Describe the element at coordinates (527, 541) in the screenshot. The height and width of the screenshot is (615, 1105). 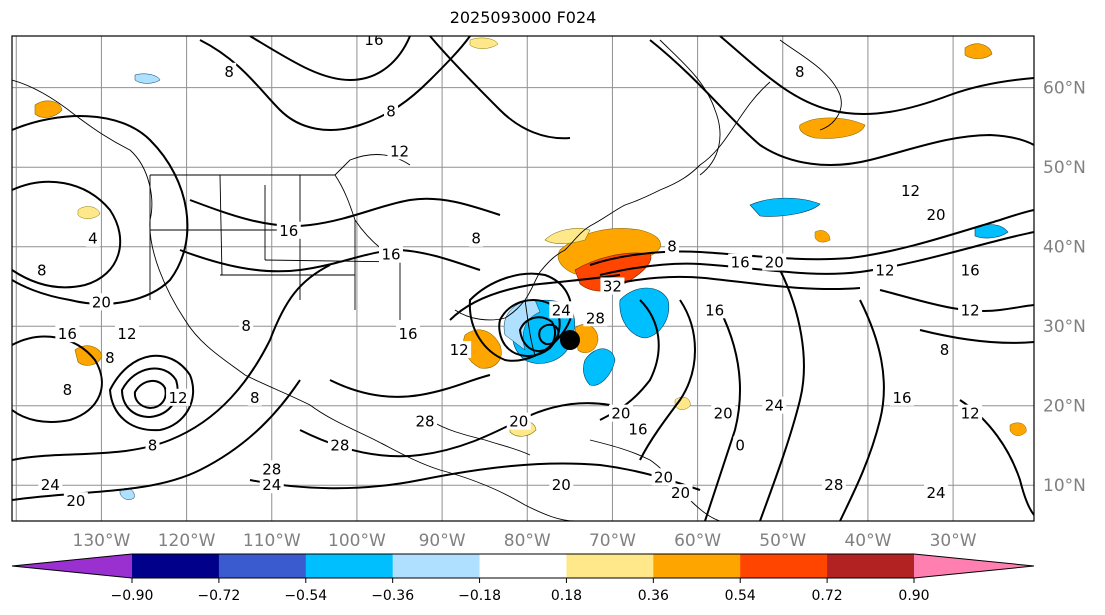
I see `longitude-label: 80°W` at that location.